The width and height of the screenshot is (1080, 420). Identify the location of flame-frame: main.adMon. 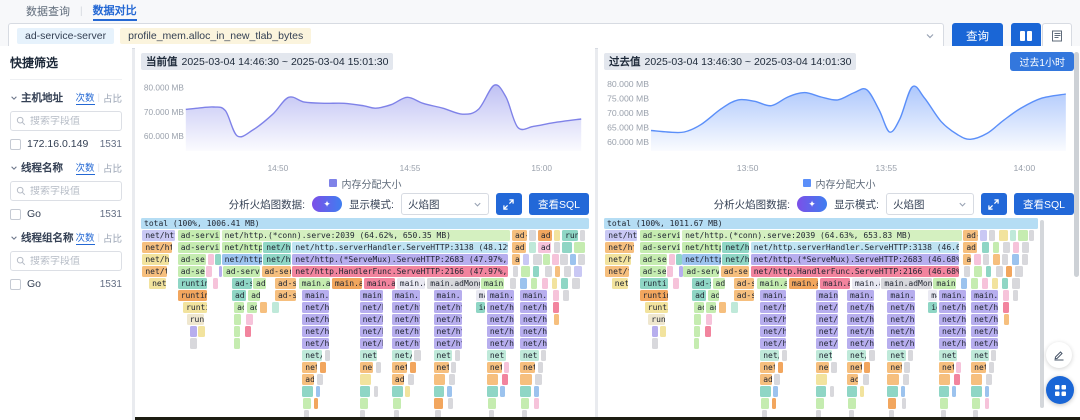
(907, 283).